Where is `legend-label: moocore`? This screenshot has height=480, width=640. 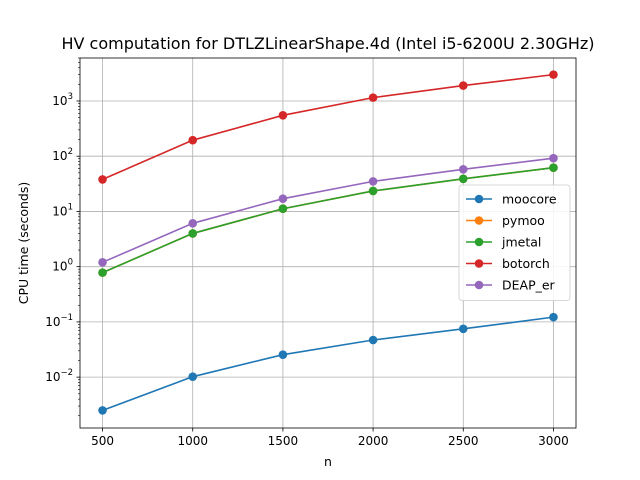 legend-label: moocore is located at coordinates (529, 199).